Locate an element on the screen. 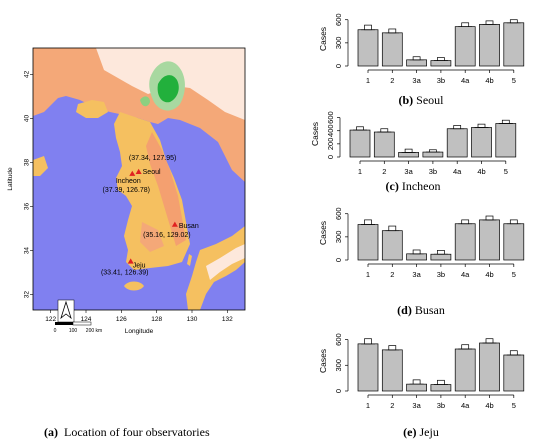  chart-caption-text: Jeju is located at coordinates (428, 432).